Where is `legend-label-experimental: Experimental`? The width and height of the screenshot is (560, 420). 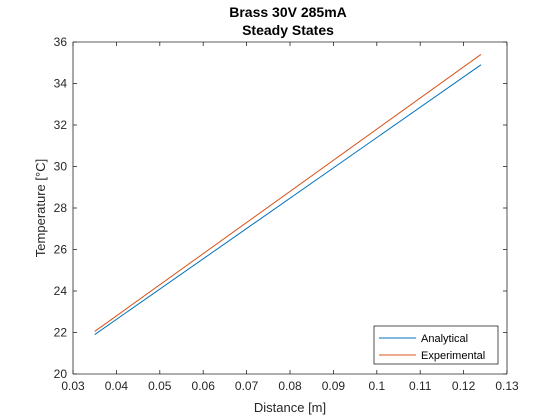
legend-label-experimental: Experimental is located at coordinates (453, 356).